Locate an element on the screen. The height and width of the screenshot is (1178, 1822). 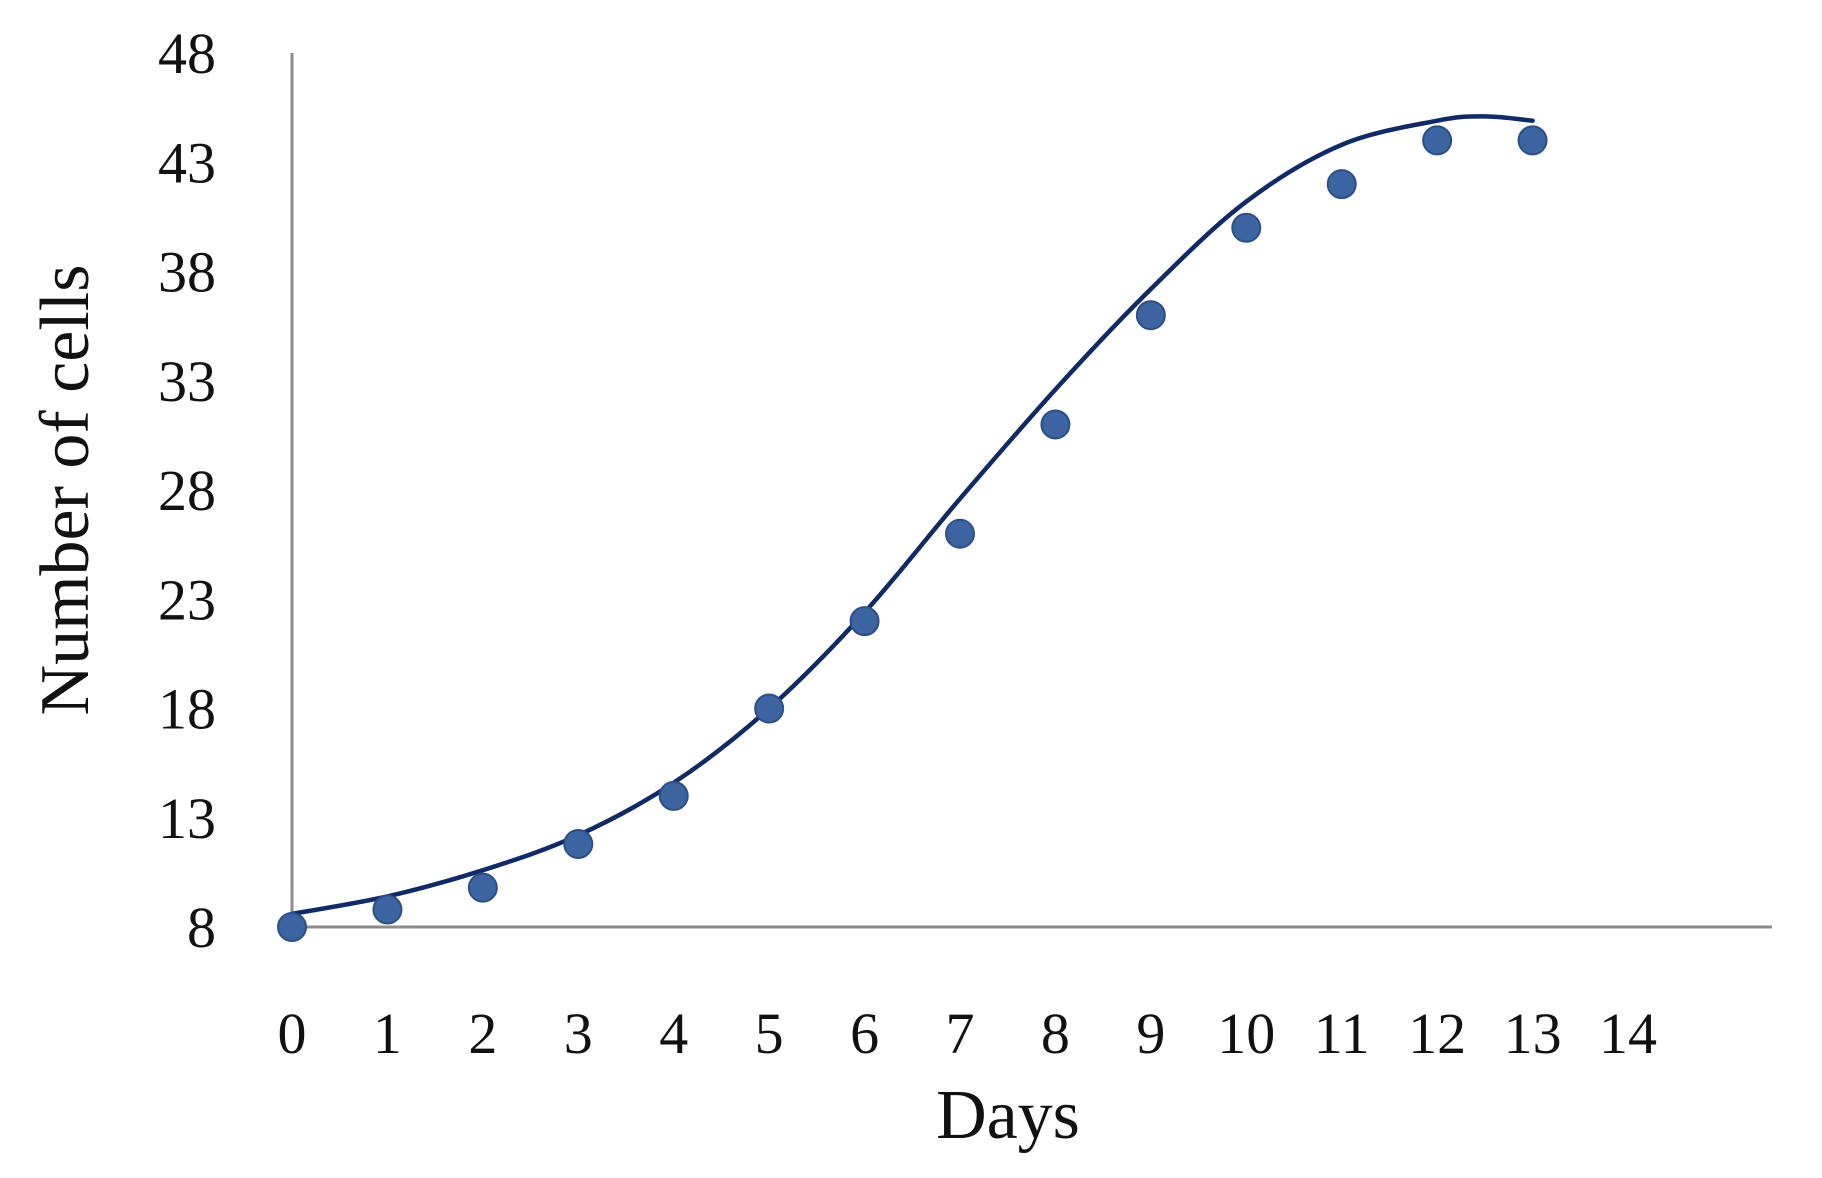
y-tick-label: 8 is located at coordinates (201, 927).